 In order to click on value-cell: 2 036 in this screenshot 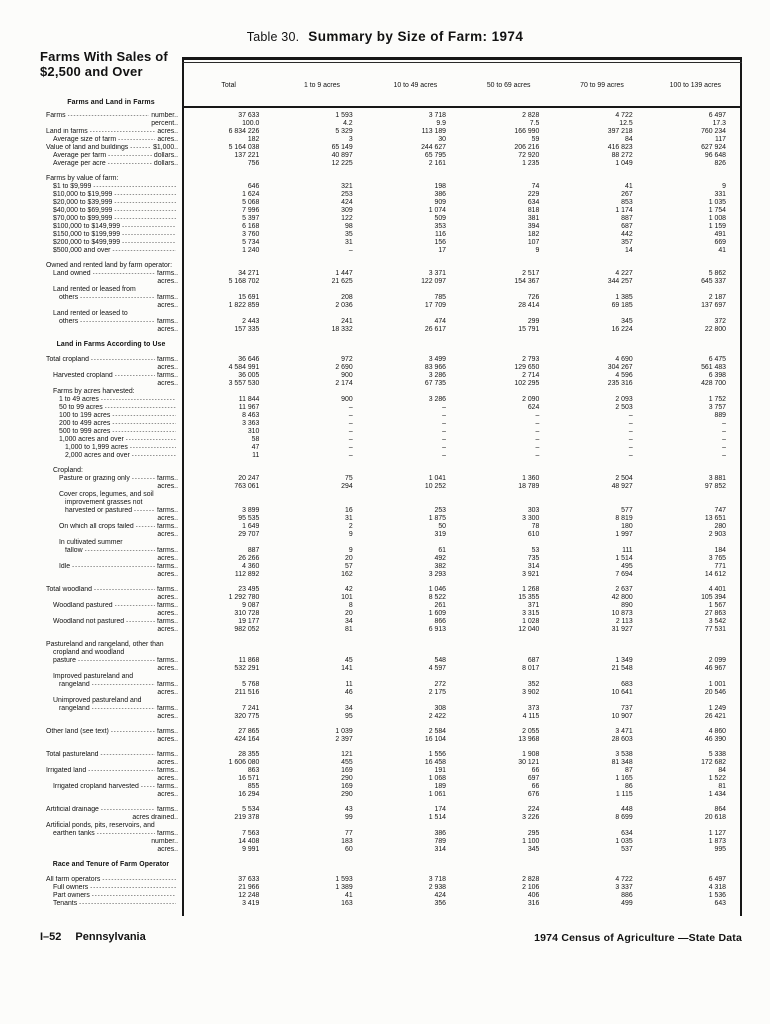, I will do `click(344, 305)`.